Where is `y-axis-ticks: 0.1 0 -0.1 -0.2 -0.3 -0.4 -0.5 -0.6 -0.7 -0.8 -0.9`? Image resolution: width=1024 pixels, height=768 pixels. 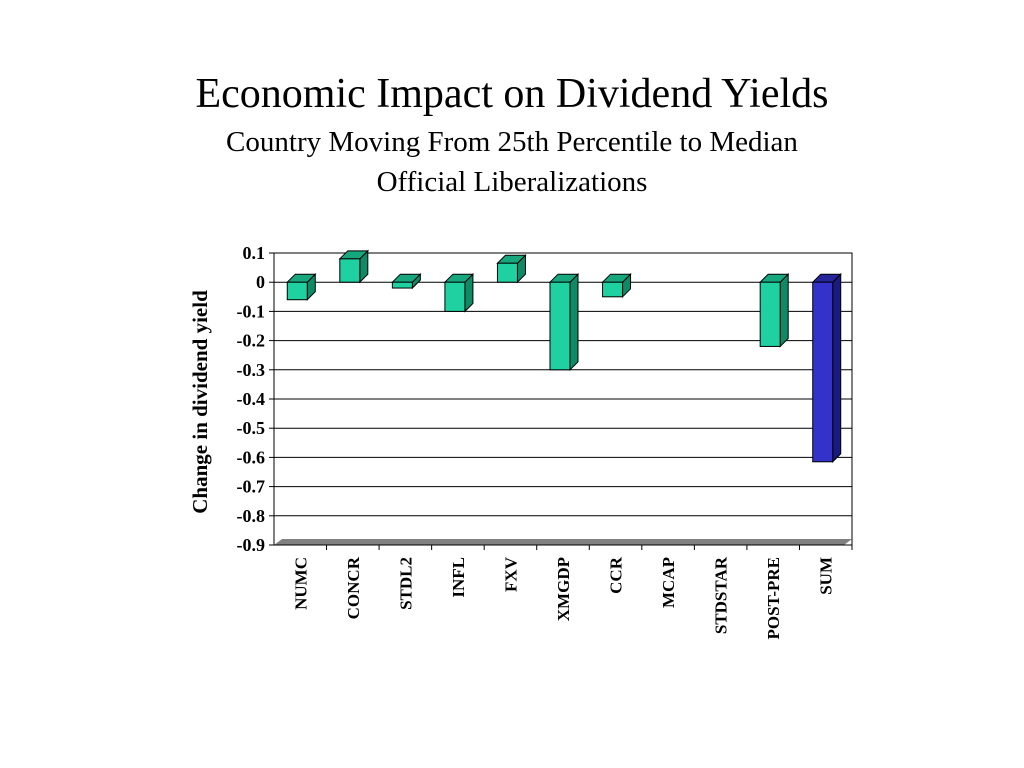
y-axis-ticks: 0.1 0 -0.1 -0.2 -0.3 -0.4 -0.5 -0.6 -0.7 -0.8 -0.9 is located at coordinates (255, 399).